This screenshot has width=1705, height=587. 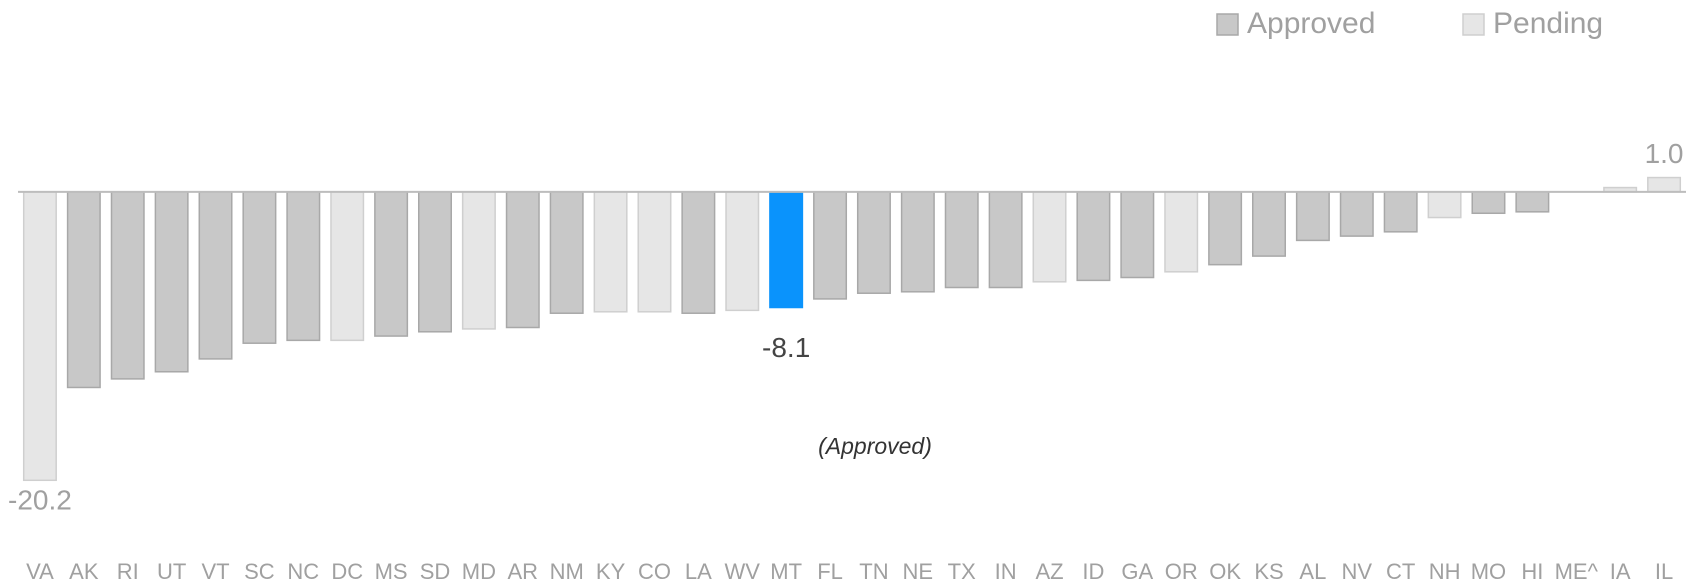 What do you see at coordinates (786, 571) in the screenshot?
I see `x-tick-label: MT` at bounding box center [786, 571].